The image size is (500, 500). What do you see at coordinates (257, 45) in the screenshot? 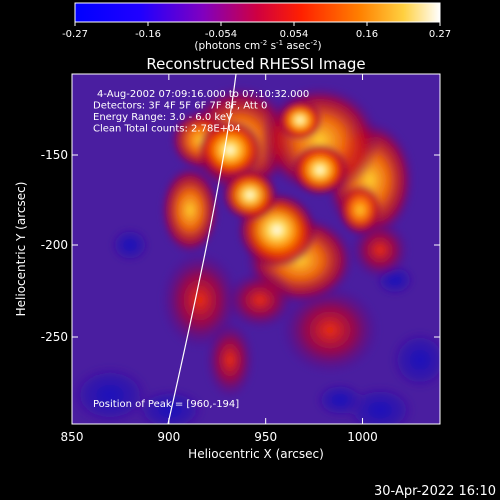
I see `colorbar-units: (photons cm-2 s-1 asec-2)` at bounding box center [257, 45].